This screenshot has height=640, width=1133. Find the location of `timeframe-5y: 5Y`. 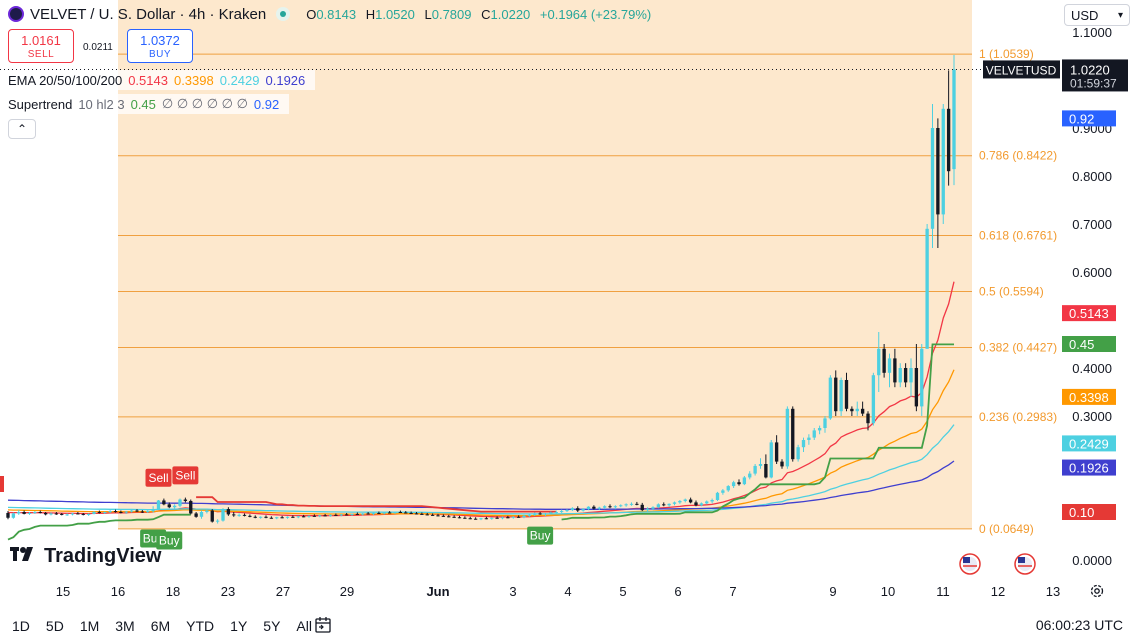

timeframe-5y: 5Y is located at coordinates (272, 626).